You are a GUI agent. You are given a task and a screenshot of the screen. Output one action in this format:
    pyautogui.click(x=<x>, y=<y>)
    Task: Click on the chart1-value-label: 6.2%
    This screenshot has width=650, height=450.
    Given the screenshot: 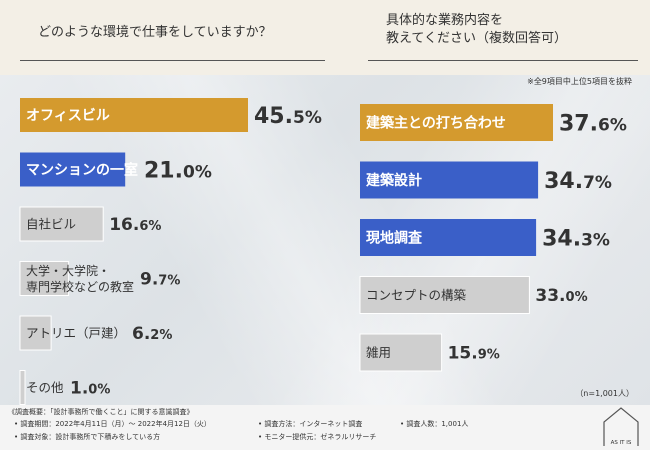 What is the action you would take?
    pyautogui.click(x=152, y=334)
    